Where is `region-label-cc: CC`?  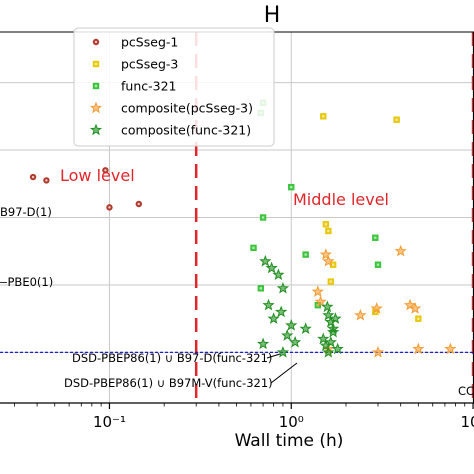 region-label-cc: CC is located at coordinates (466, 391).